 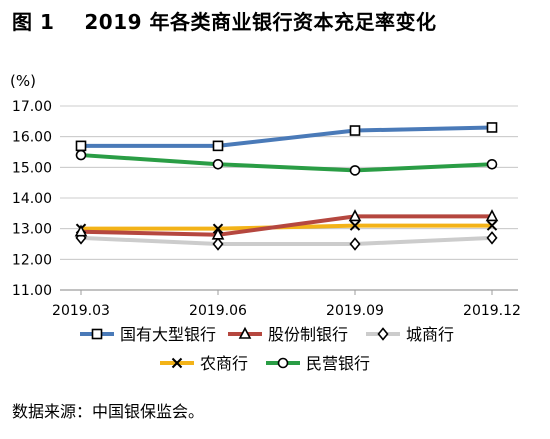 I want to click on figure-title: 图 1 2019 年各类商业银行资本充足率变化, so click(x=224, y=20).